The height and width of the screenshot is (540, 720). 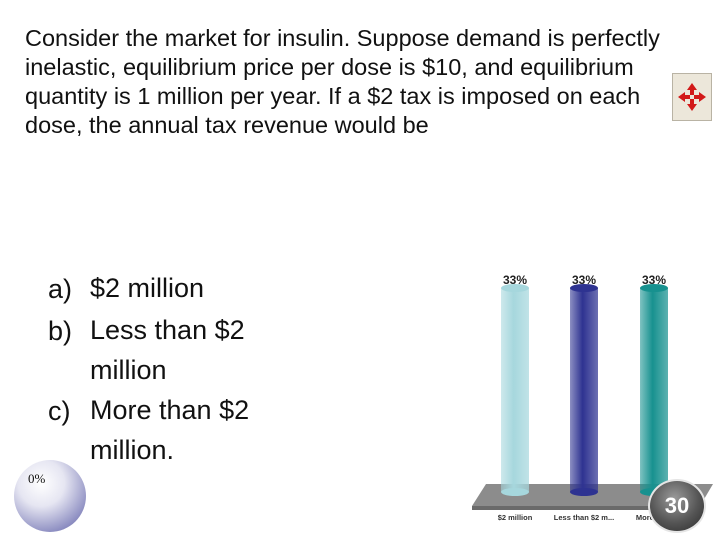 What do you see at coordinates (50, 496) in the screenshot?
I see `response-percent-ball` at bounding box center [50, 496].